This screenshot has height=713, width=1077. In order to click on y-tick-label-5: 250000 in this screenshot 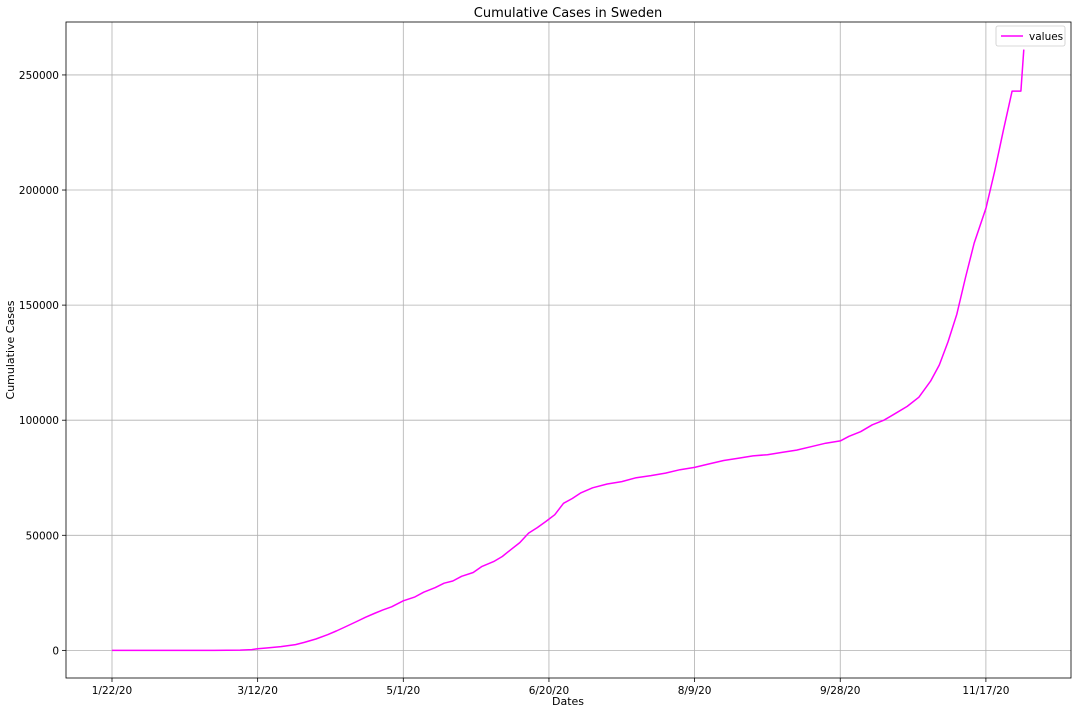, I will do `click(39, 76)`.